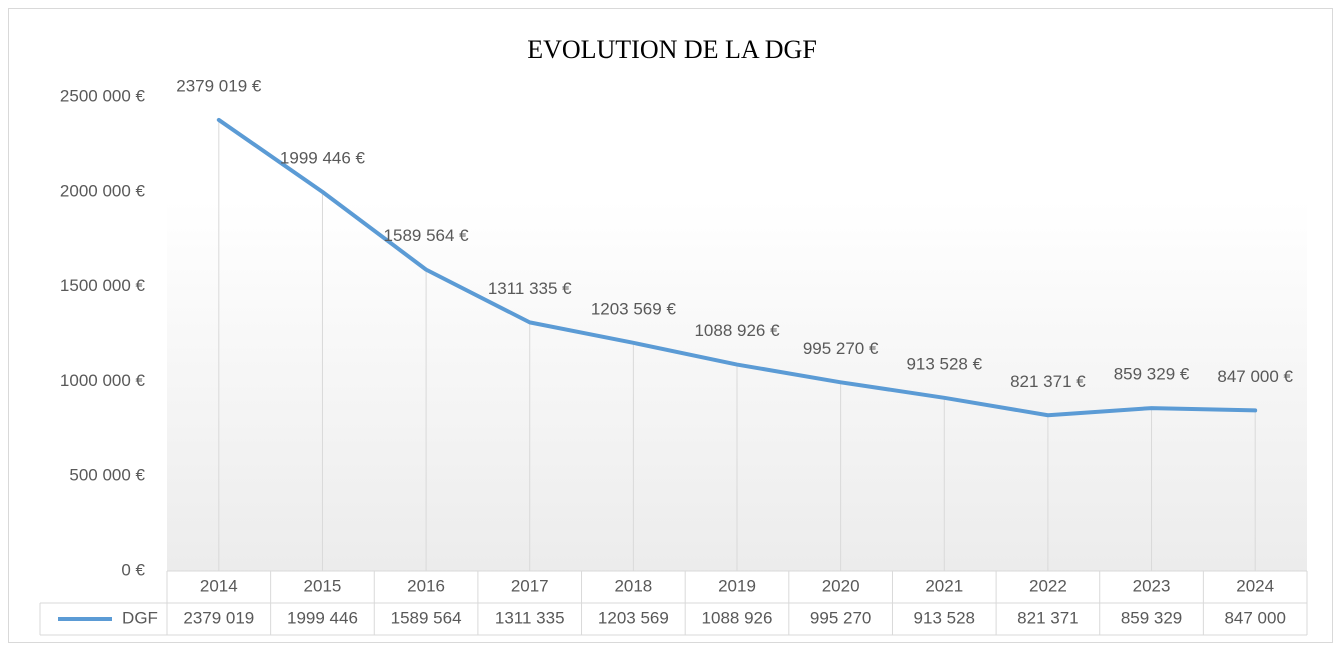  What do you see at coordinates (1255, 585) in the screenshot?
I see `x-tick-label: 2024` at bounding box center [1255, 585].